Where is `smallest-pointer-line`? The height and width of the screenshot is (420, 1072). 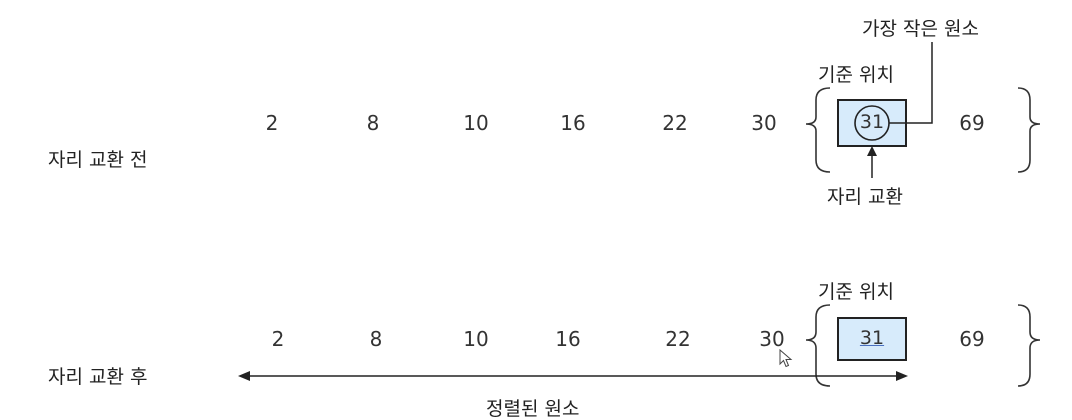 smallest-pointer-line is located at coordinates (911, 83).